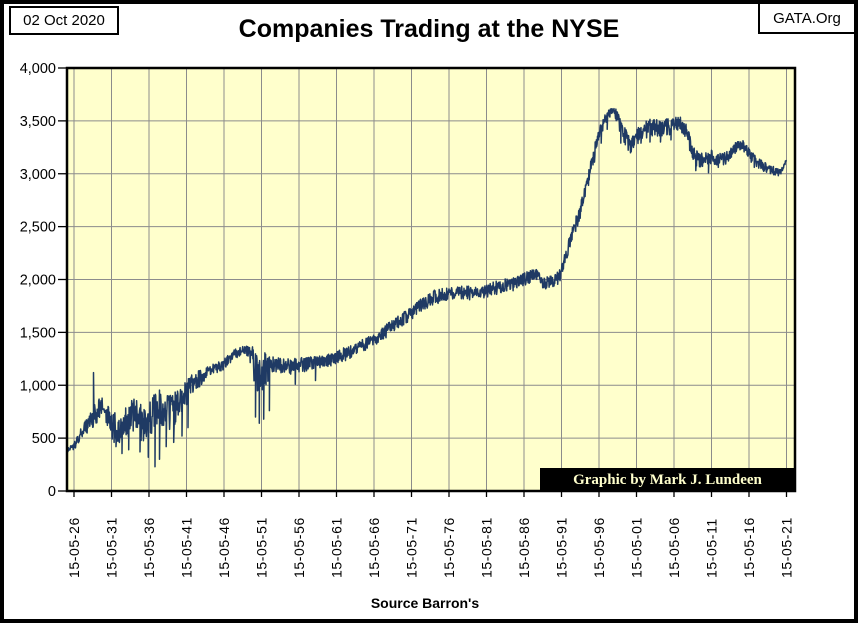 The height and width of the screenshot is (623, 858). What do you see at coordinates (425, 603) in the screenshot?
I see `source-label: Source Barron's` at bounding box center [425, 603].